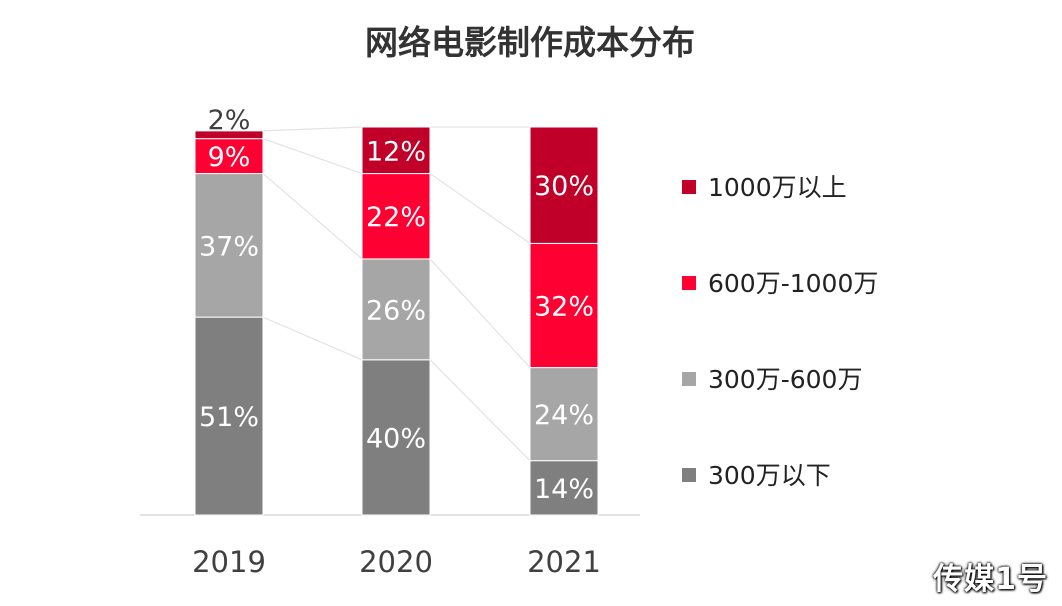 The width and height of the screenshot is (1062, 606). I want to click on legend: 1000万以上 600万-1000万 300万-600万 300万以下, so click(780, 331).